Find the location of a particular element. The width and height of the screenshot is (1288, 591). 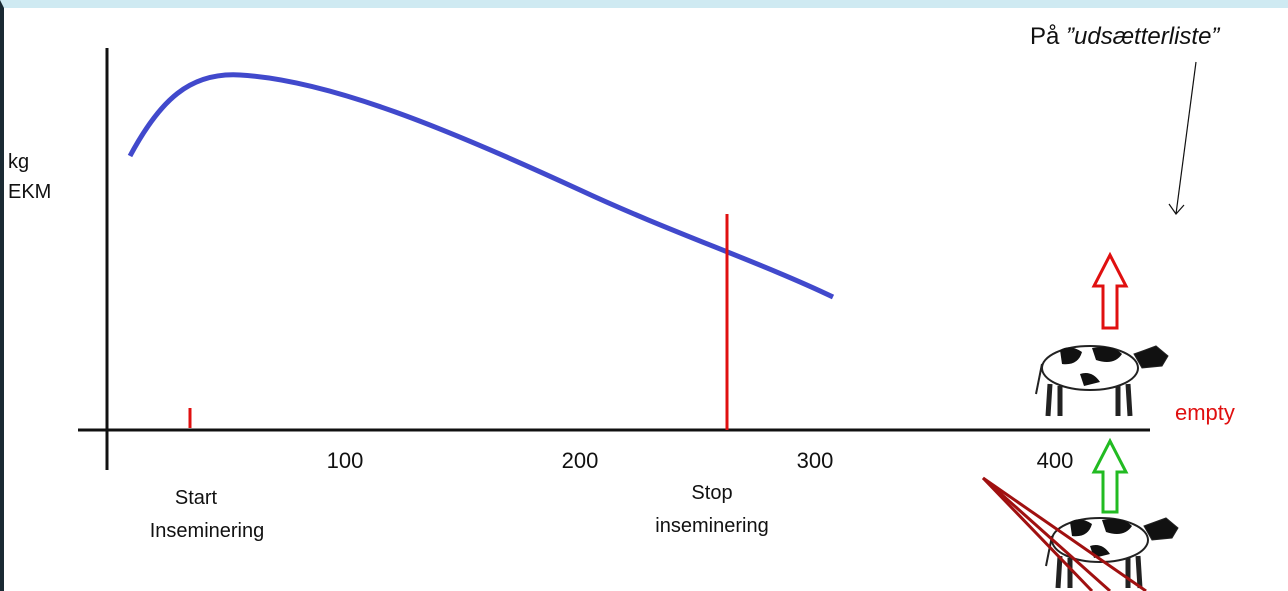

up-arrow-red is located at coordinates (1110, 290).